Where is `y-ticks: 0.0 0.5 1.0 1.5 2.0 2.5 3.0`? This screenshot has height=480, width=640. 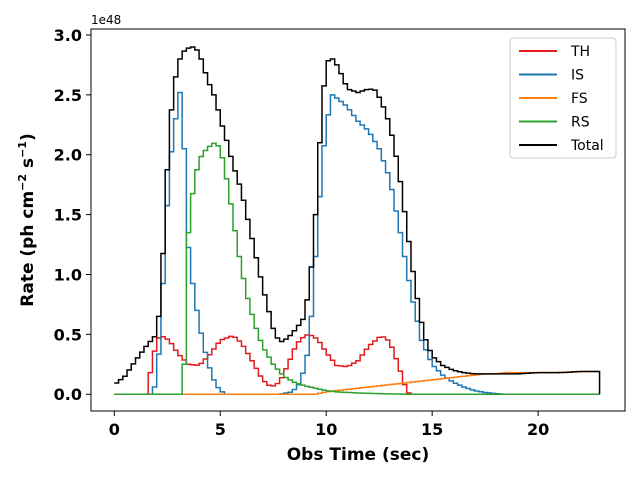 y-ticks: 0.0 0.5 1.0 1.5 2.0 2.5 3.0 is located at coordinates (72, 215).